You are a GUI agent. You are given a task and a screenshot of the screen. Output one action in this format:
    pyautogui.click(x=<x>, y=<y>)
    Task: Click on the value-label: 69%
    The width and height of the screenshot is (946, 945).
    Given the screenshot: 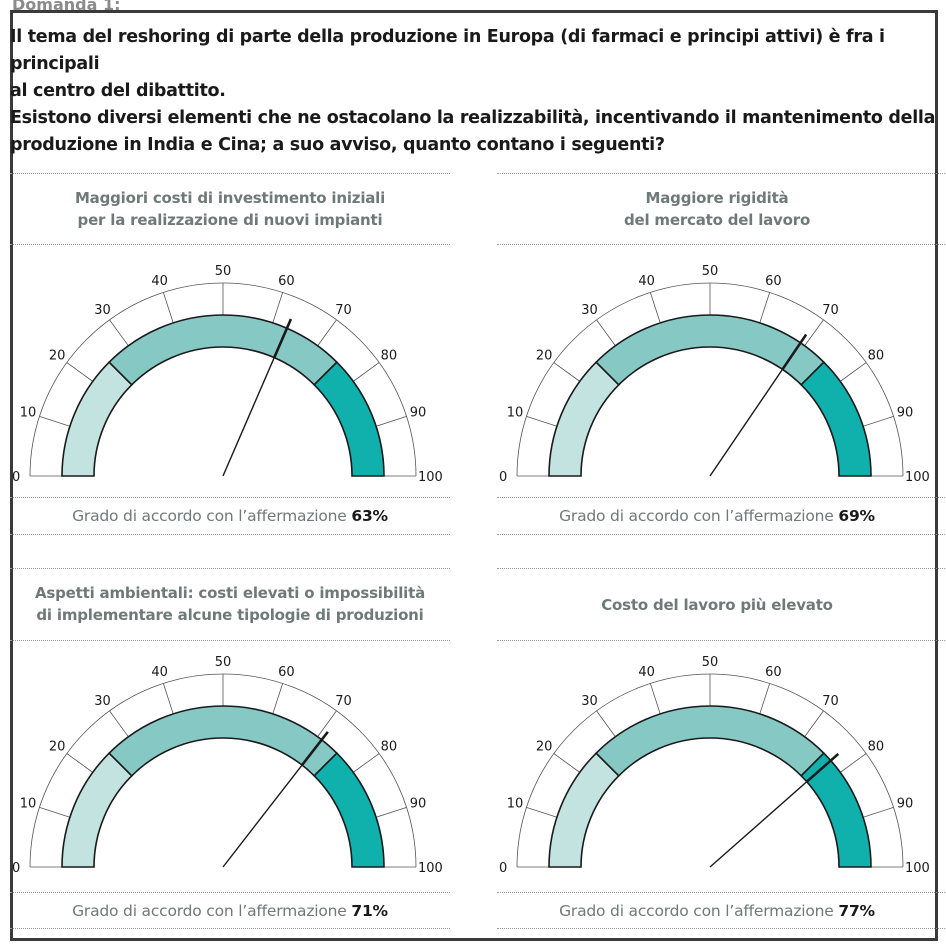 What is the action you would take?
    pyautogui.click(x=856, y=516)
    